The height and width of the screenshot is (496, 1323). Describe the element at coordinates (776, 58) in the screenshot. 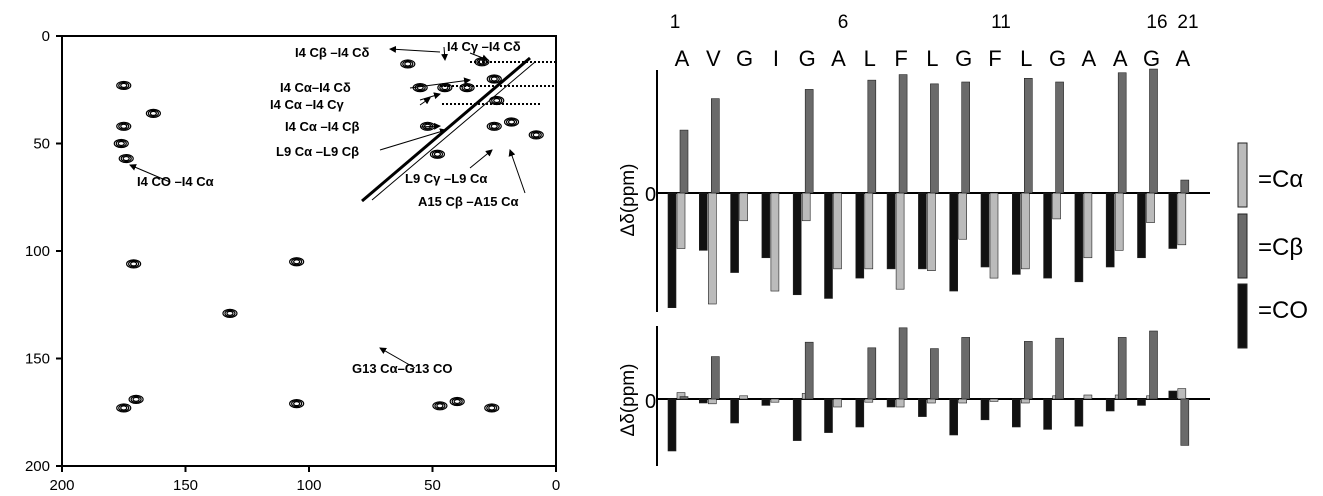

I see `residue-label: I` at that location.